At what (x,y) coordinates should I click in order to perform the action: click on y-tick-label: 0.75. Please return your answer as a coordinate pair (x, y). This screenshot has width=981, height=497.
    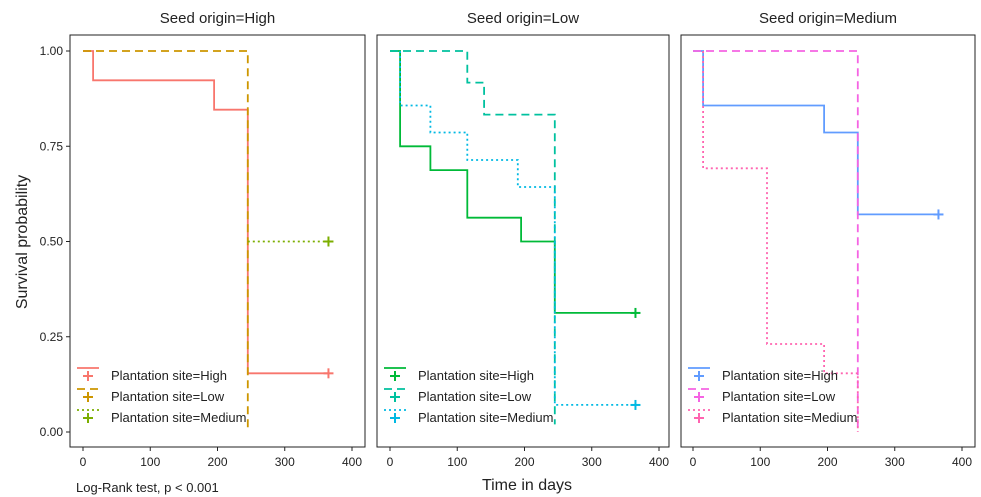
    Looking at the image, I should click on (52, 146).